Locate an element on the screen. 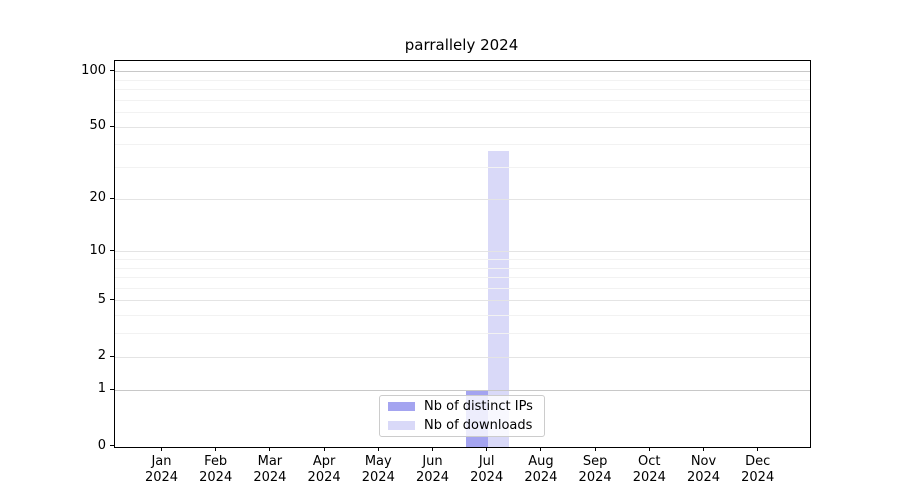  x-tick-month: Feb is located at coordinates (216, 461).